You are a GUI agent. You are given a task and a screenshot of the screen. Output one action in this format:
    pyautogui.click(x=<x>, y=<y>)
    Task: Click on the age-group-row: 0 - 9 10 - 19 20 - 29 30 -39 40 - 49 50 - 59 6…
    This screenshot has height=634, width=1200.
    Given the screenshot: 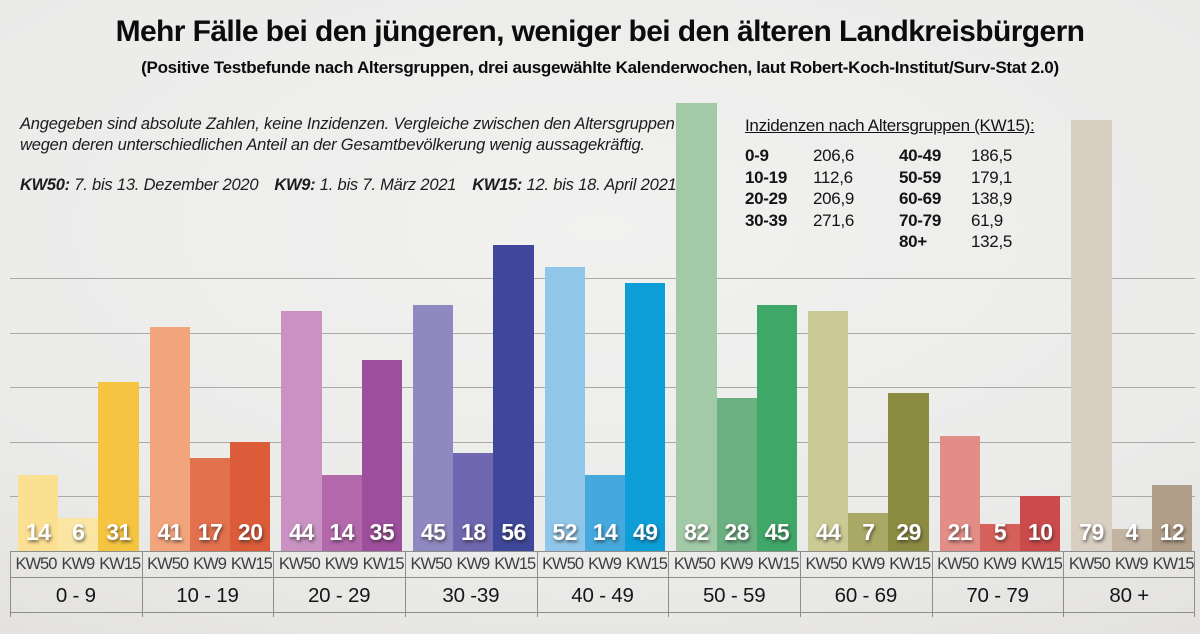 What is the action you would take?
    pyautogui.click(x=602, y=596)
    